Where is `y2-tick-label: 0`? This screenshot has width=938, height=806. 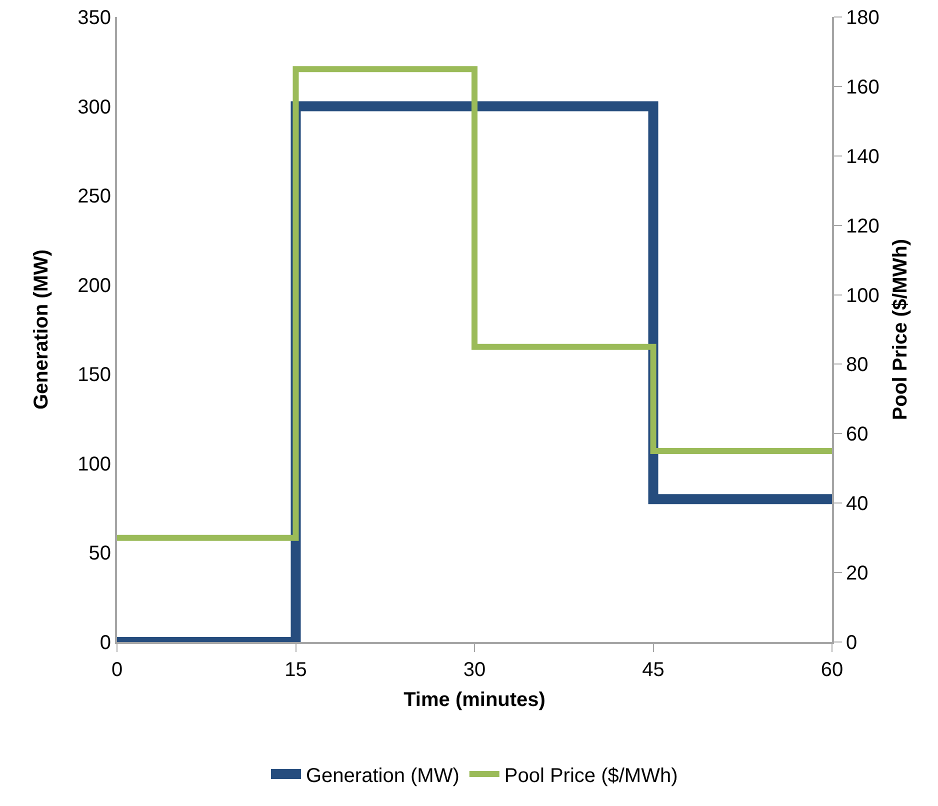
y2-tick-label: 0 is located at coordinates (852, 643).